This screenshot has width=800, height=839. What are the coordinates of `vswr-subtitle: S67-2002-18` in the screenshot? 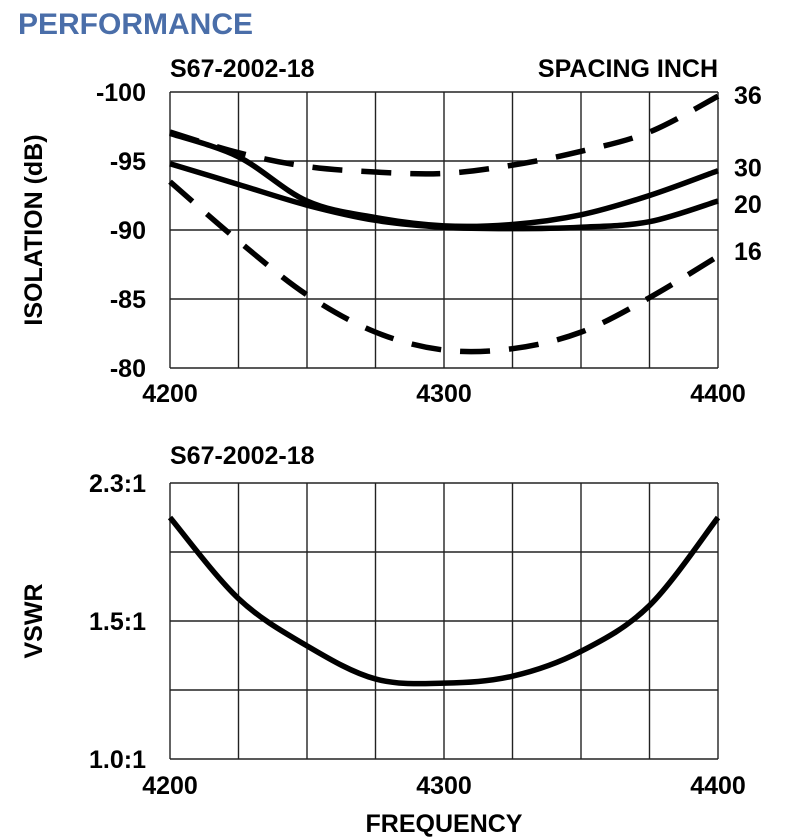 It's located at (242, 456).